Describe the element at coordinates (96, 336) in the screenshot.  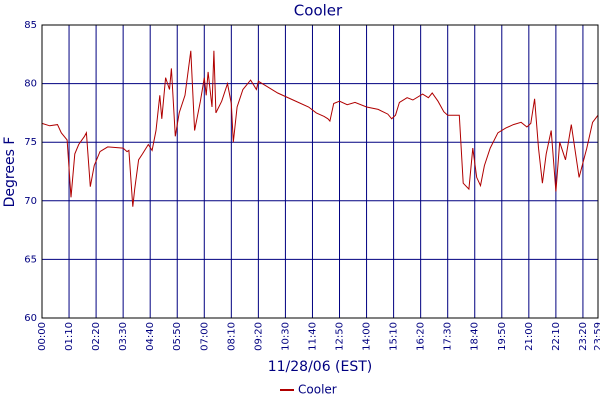
I see `x-tick-label: 02:20` at that location.